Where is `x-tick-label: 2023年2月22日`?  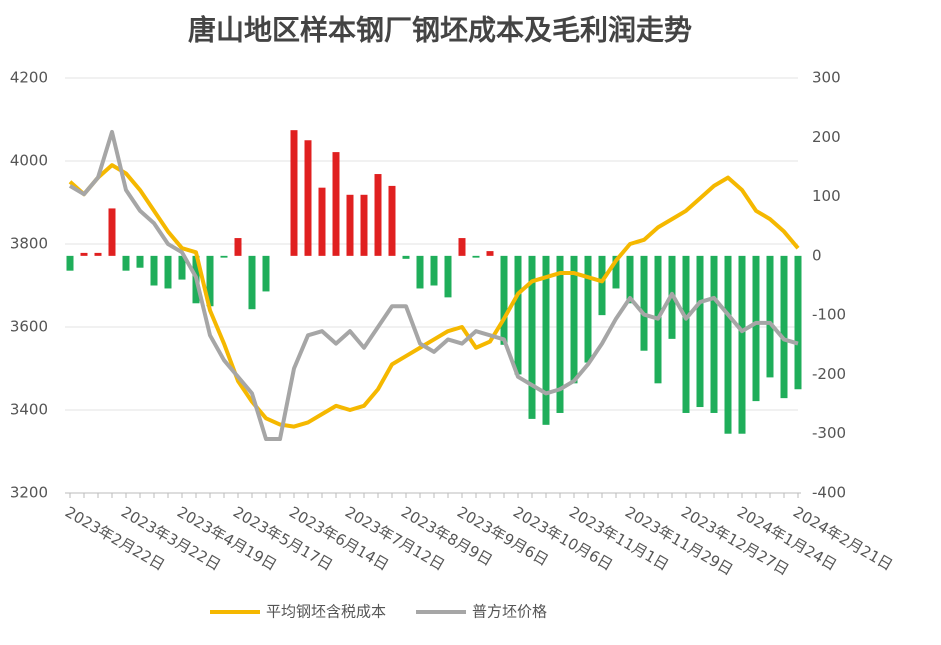
x-tick-label: 2023年2月22日 is located at coordinates (115, 538).